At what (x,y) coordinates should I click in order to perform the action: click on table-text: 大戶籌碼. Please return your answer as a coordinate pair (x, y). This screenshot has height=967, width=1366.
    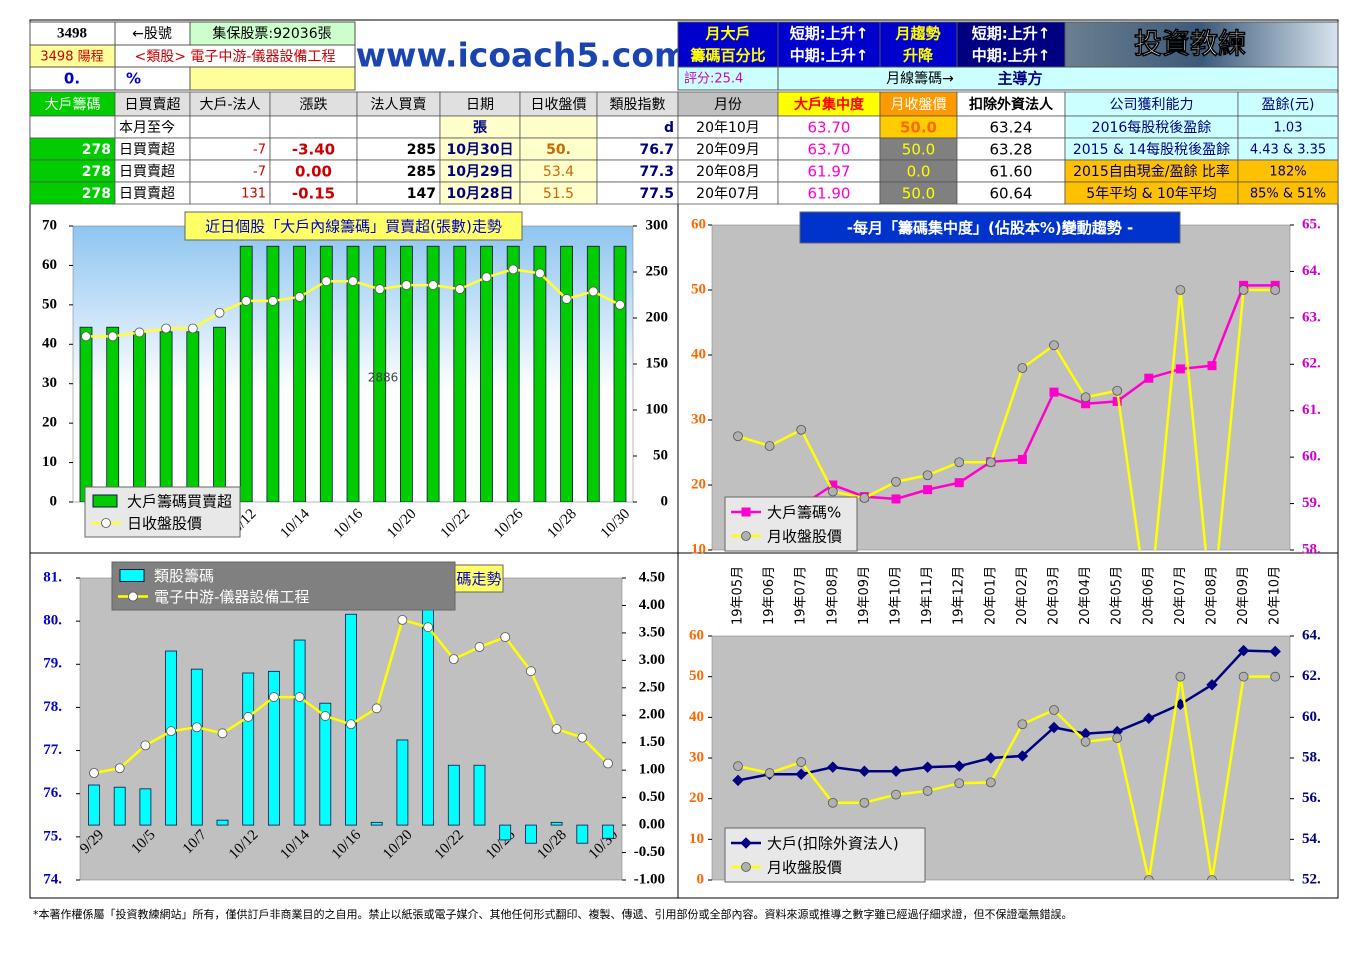
    Looking at the image, I should click on (73, 105).